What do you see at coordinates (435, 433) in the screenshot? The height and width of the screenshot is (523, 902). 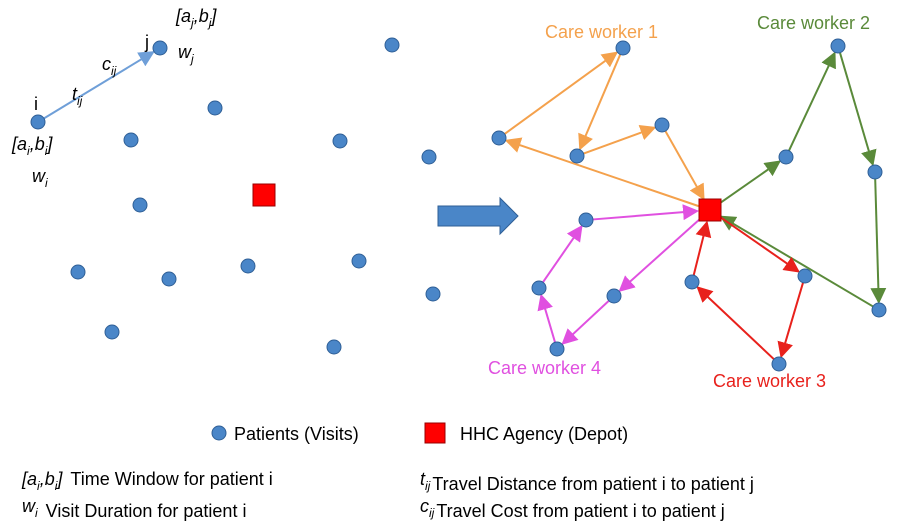 I see `legend-depot-icon` at bounding box center [435, 433].